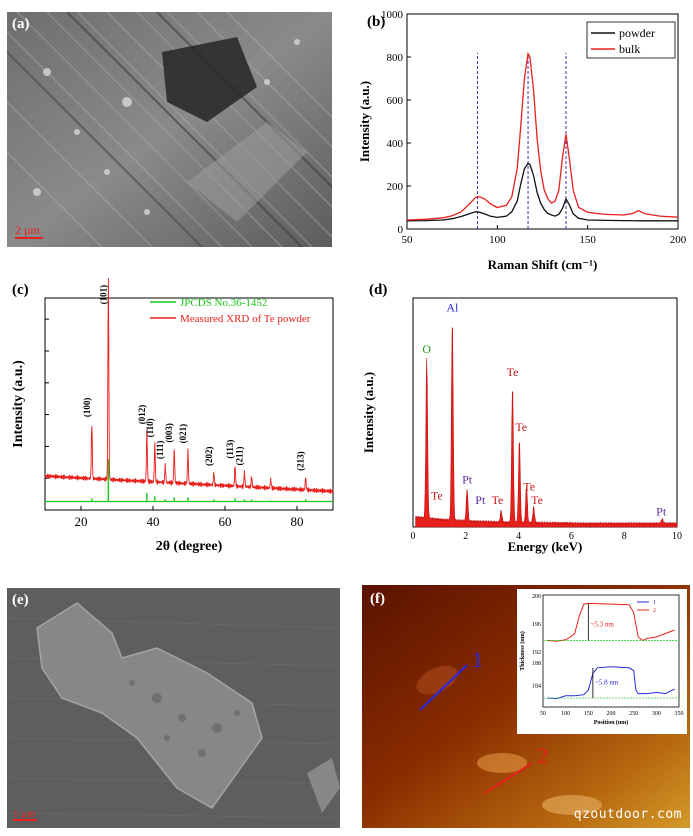  I want to click on element-label: O, so click(426, 349).